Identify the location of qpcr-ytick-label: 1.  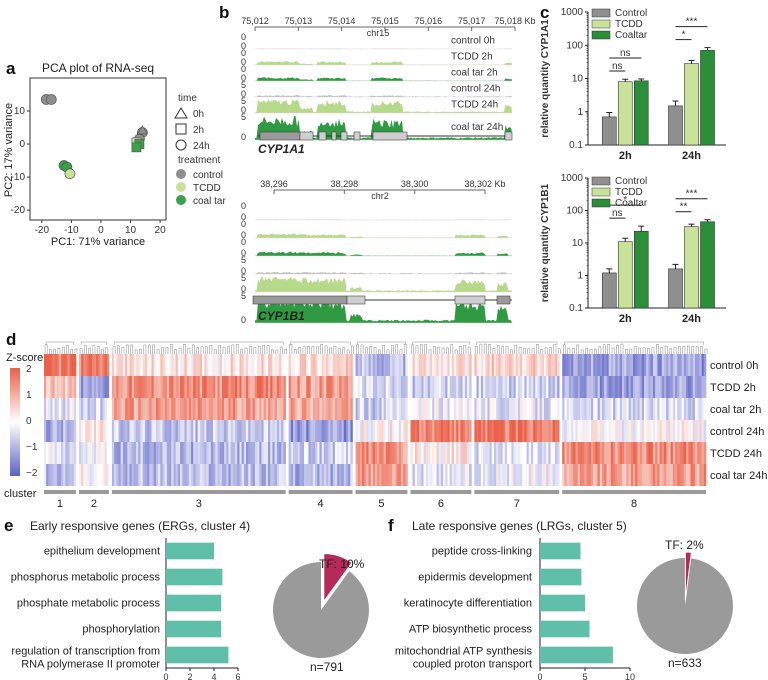
(580, 276).